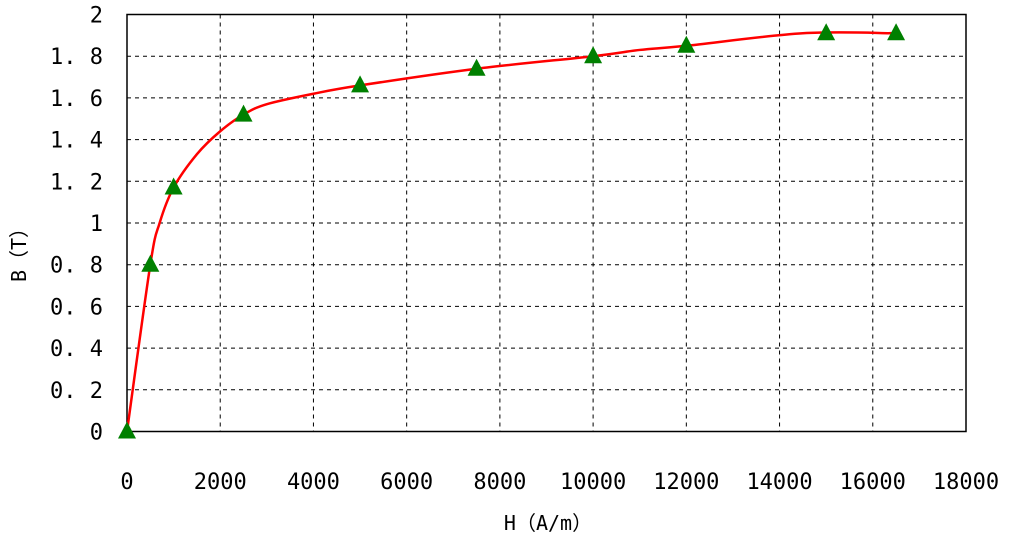  What do you see at coordinates (76, 266) in the screenshot?
I see `y-tick-label: 0. 8` at bounding box center [76, 266].